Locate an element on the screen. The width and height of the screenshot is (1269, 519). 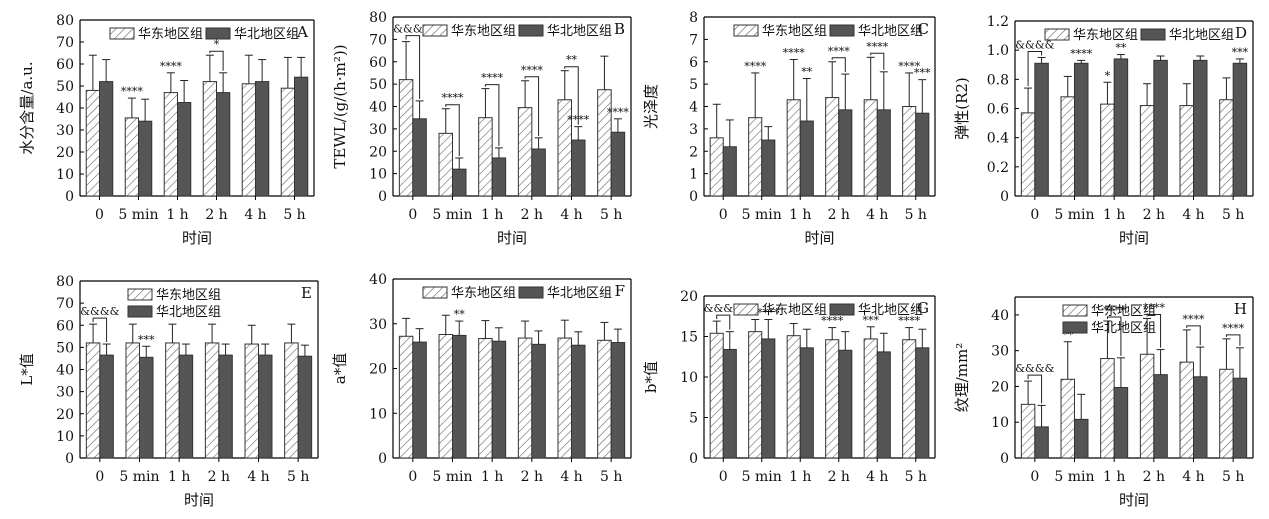
panel-label: A is located at coordinates (302, 32).